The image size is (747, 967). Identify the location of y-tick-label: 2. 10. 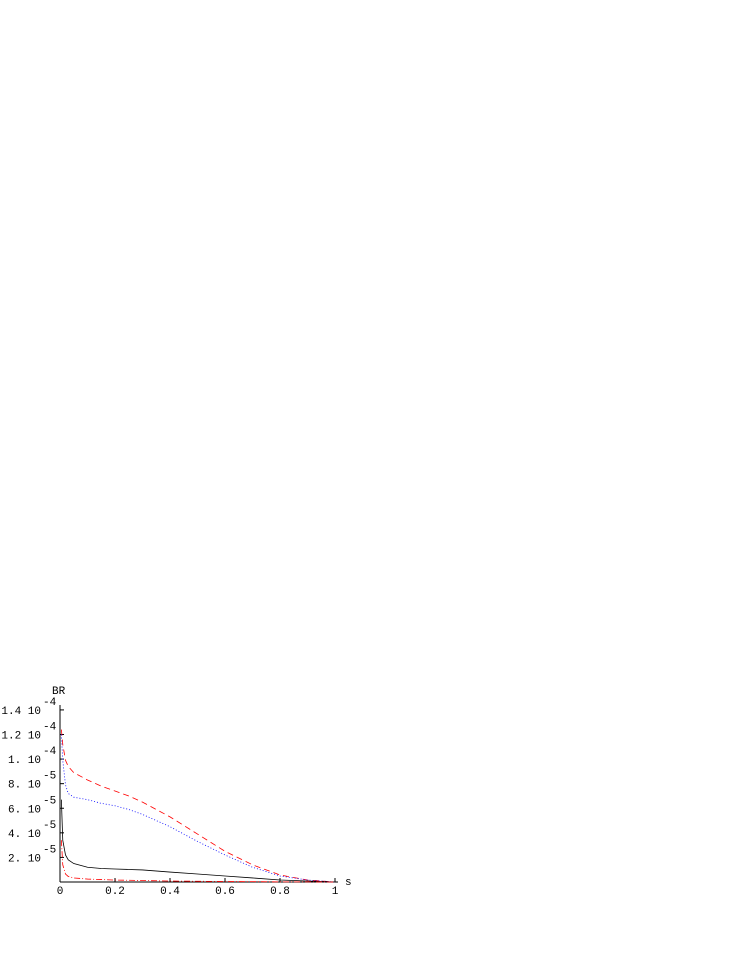
(24, 859).